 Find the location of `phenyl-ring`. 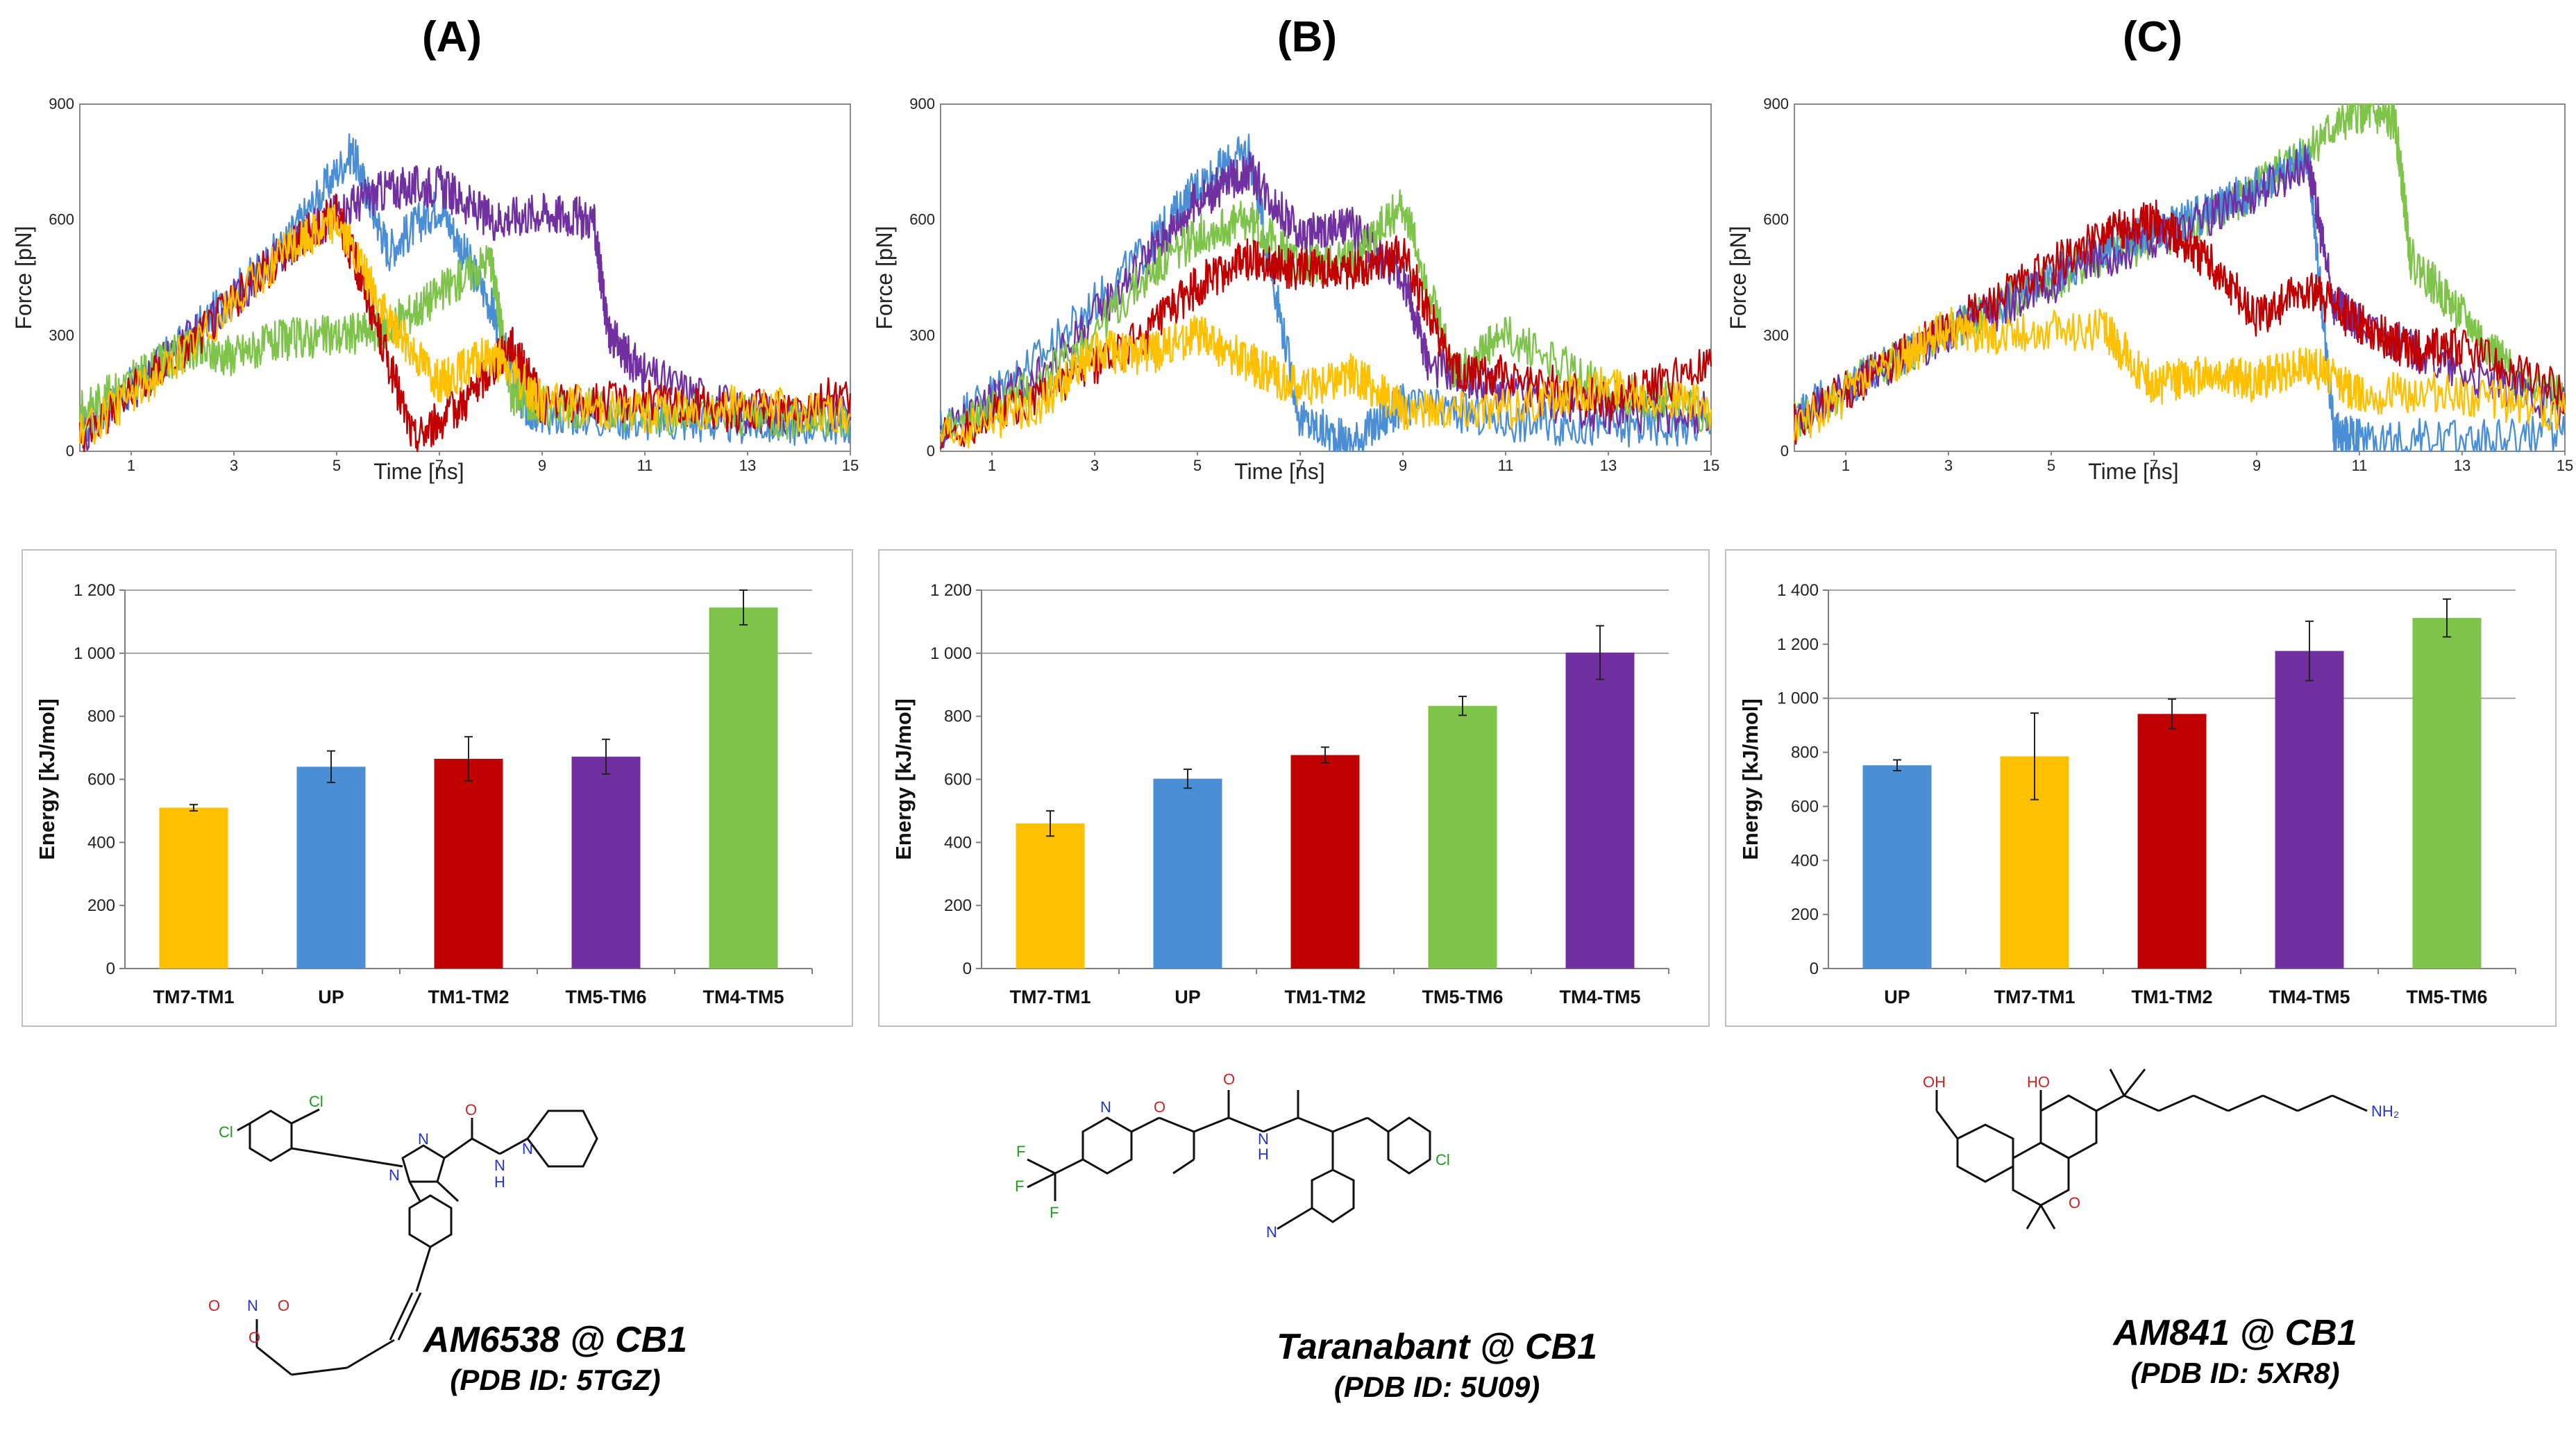

phenyl-ring is located at coordinates (430, 1221).